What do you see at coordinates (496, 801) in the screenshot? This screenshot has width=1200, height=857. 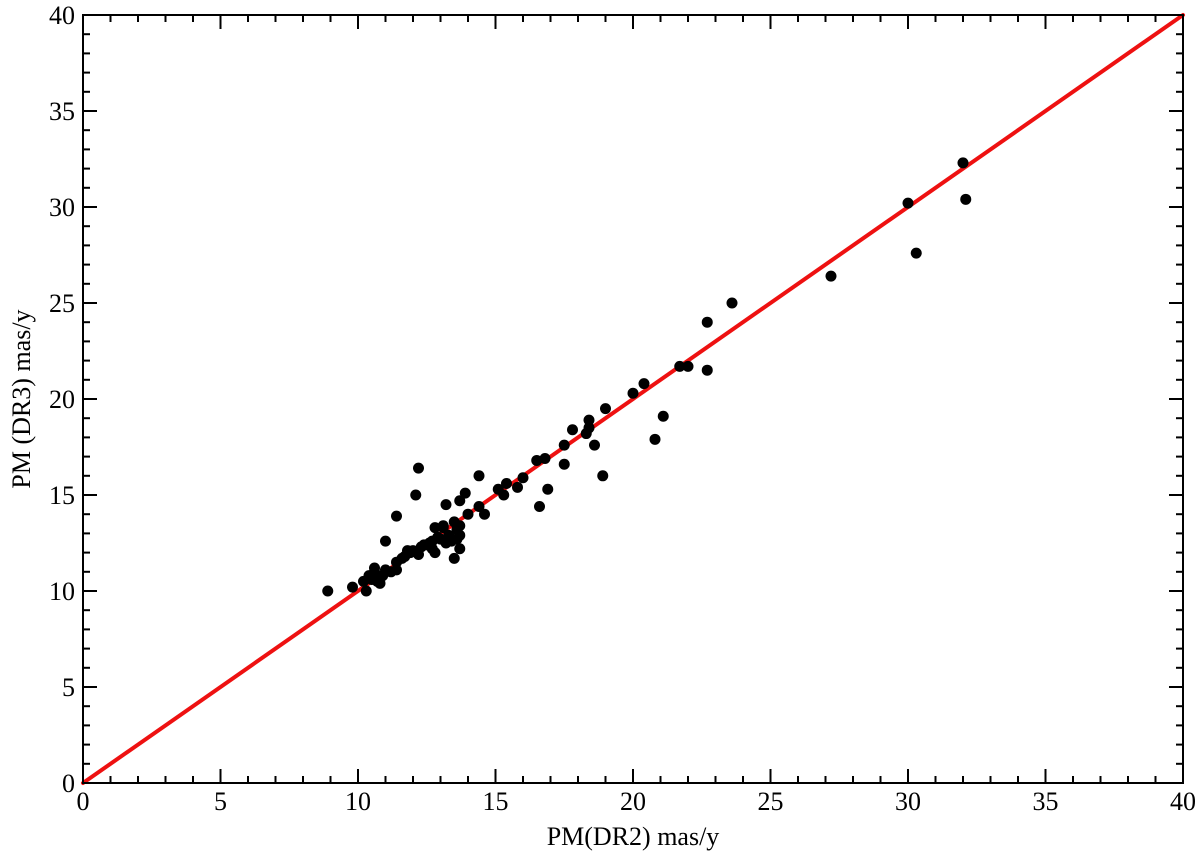 I see `x-tick-label: 15` at bounding box center [496, 801].